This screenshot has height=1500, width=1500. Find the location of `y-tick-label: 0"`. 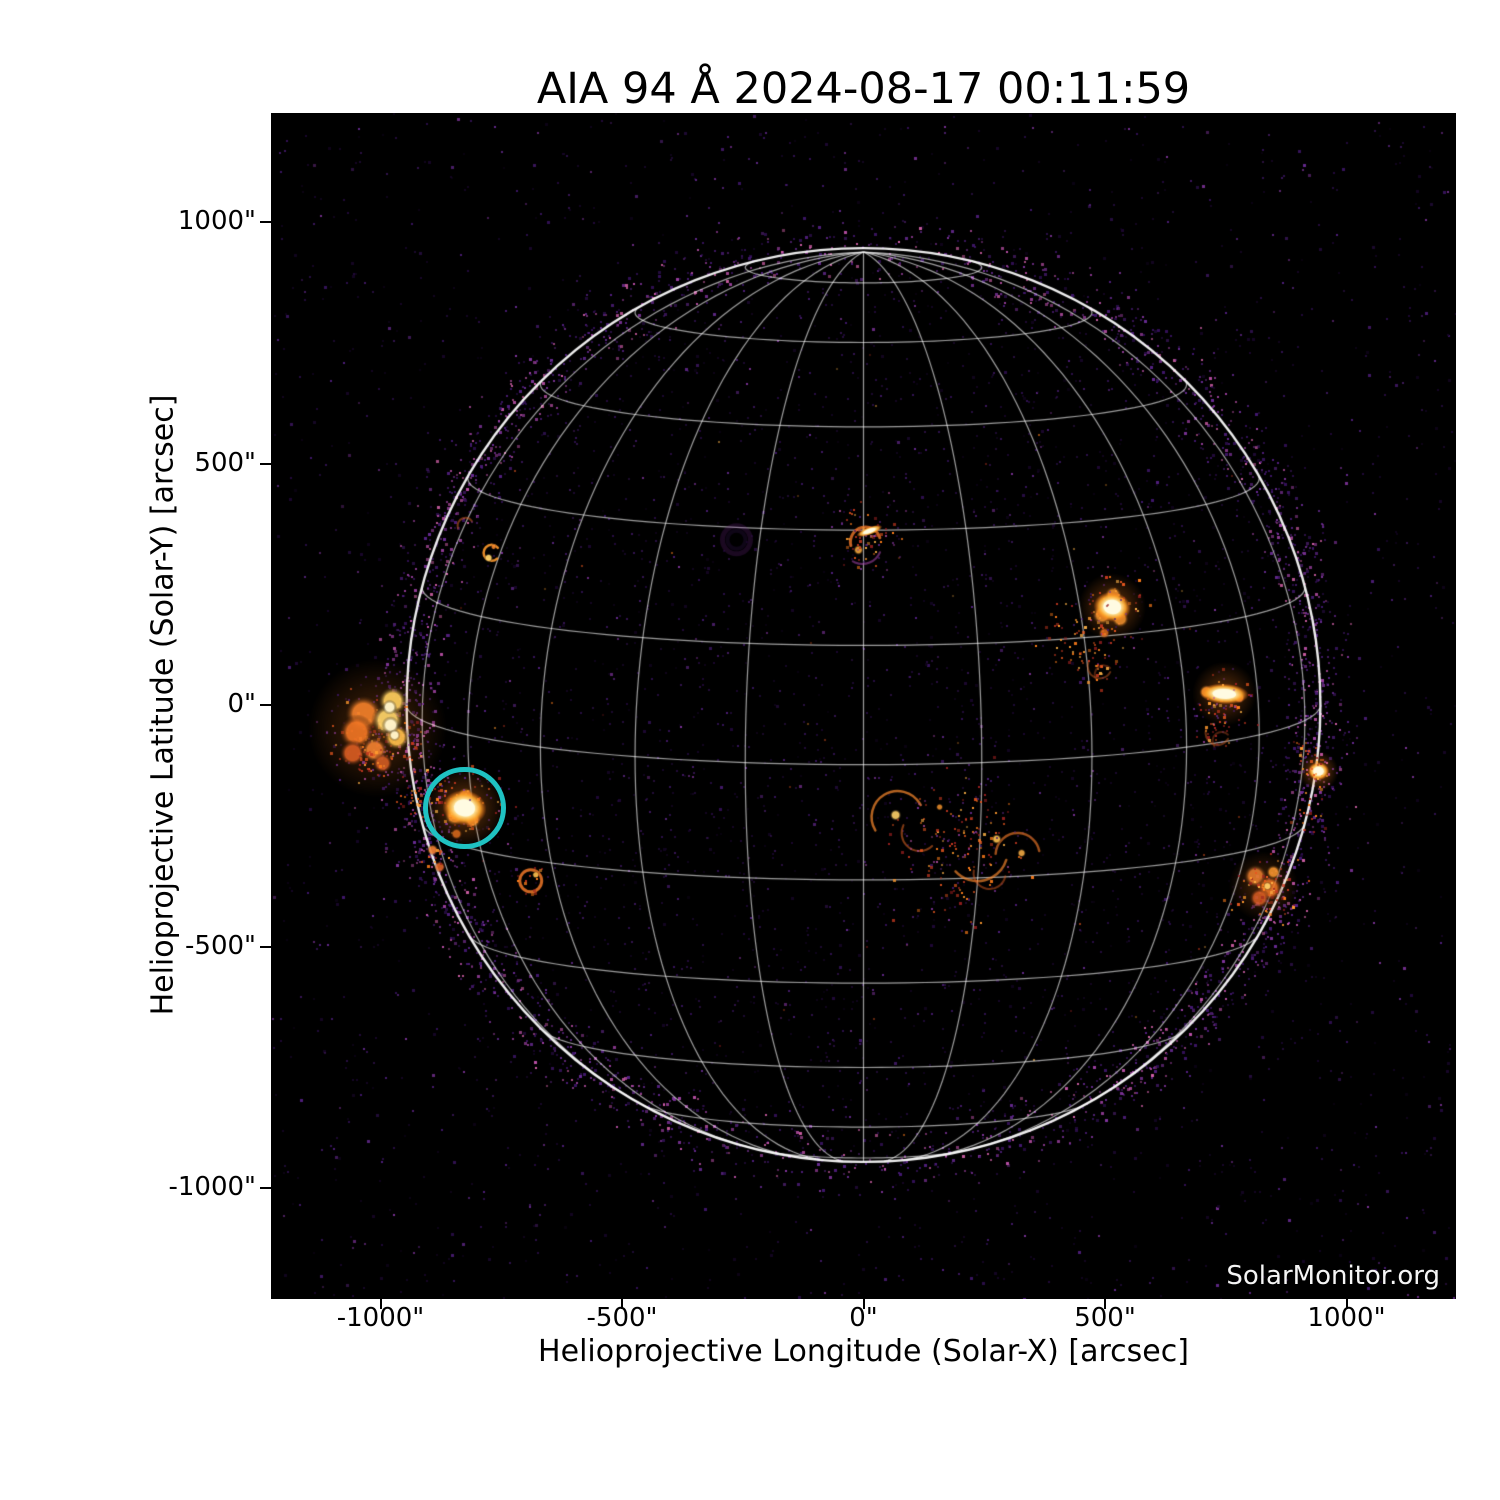

y-tick-label: 0" is located at coordinates (241, 704).